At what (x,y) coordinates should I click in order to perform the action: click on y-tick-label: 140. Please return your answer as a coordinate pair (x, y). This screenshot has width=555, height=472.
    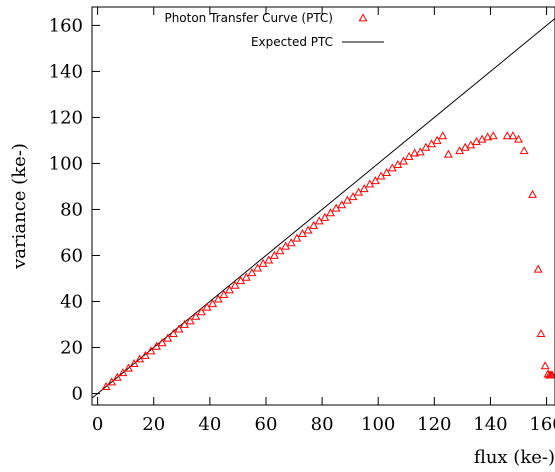
    Looking at the image, I should click on (66, 71).